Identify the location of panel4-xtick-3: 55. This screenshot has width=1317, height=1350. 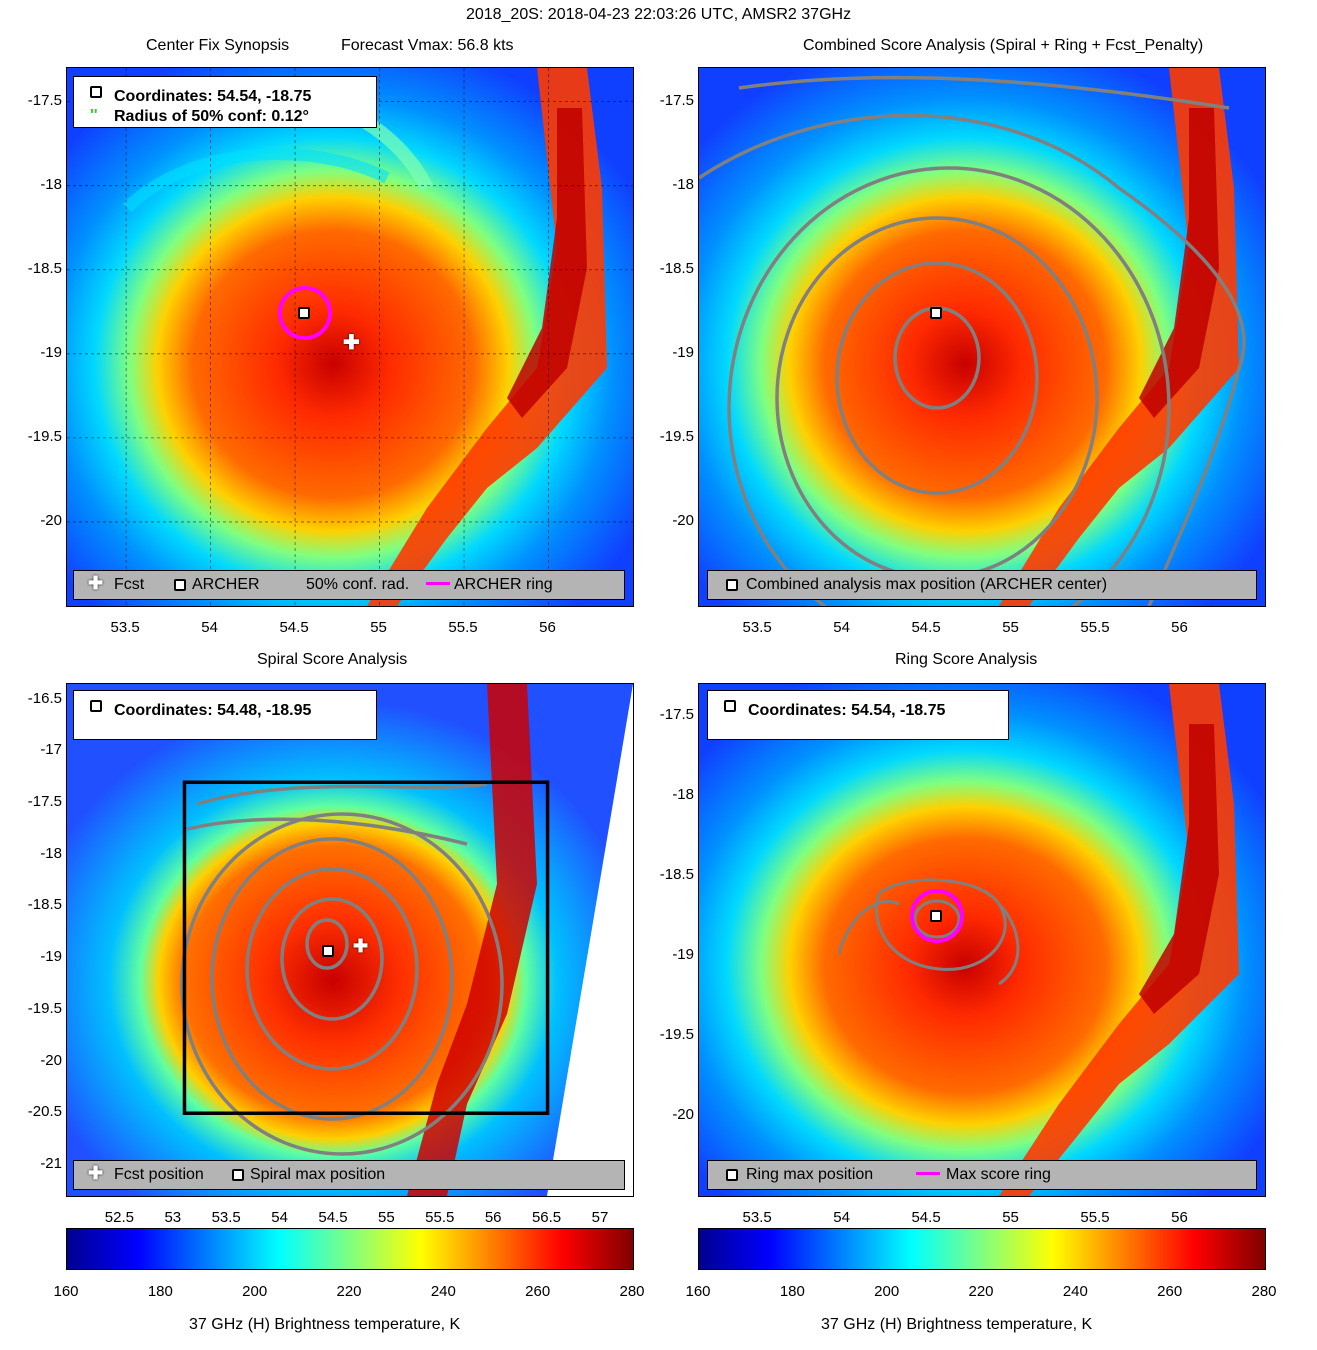
(1010, 1217).